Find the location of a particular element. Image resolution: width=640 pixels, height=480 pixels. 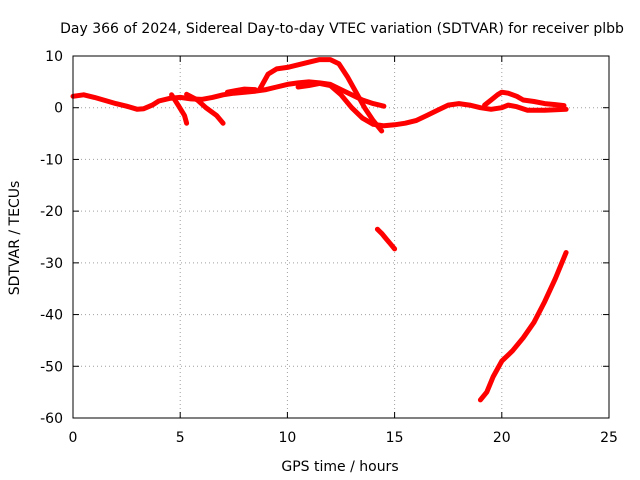

x-axis-label: GPS time / hours is located at coordinates (339, 467).